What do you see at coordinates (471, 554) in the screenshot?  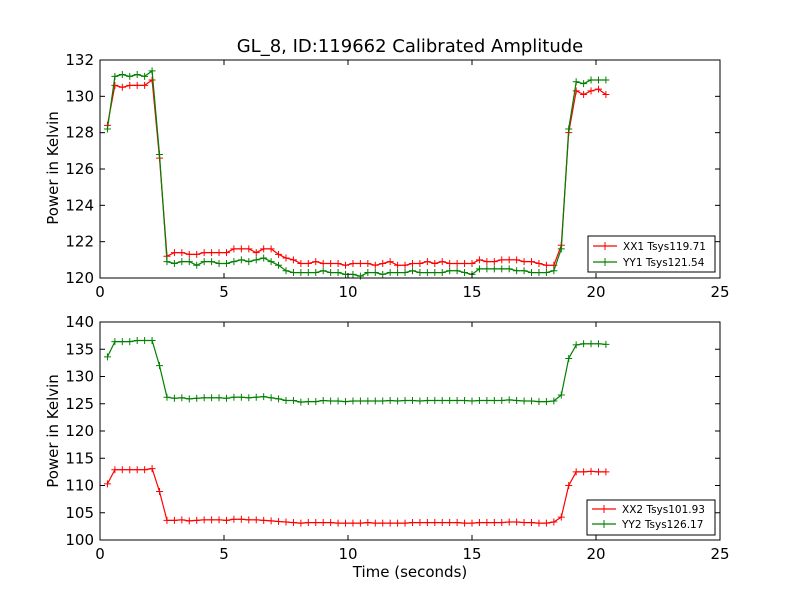 I see `bottom-x-tick-label: 15` at bounding box center [471, 554].